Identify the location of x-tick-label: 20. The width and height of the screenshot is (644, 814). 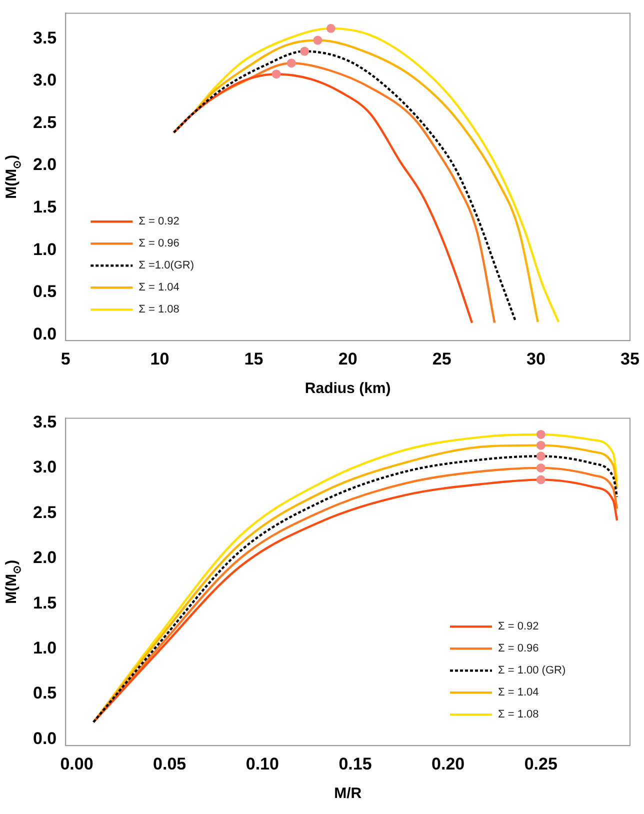
(348, 358).